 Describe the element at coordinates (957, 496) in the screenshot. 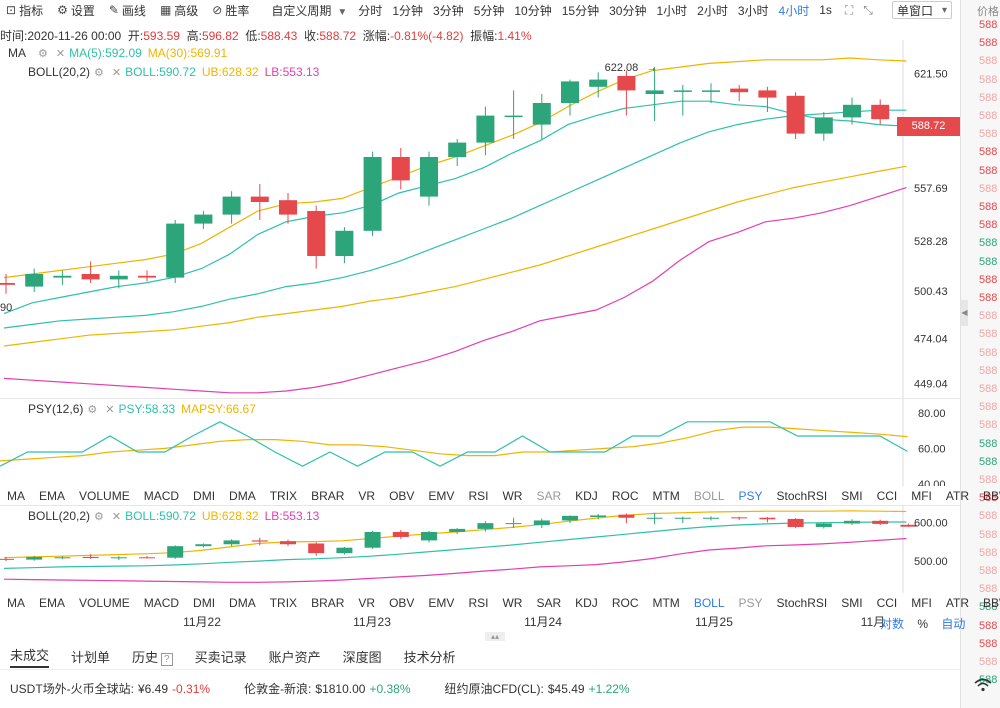

I see `indicator-tab-atr: ATR` at that location.